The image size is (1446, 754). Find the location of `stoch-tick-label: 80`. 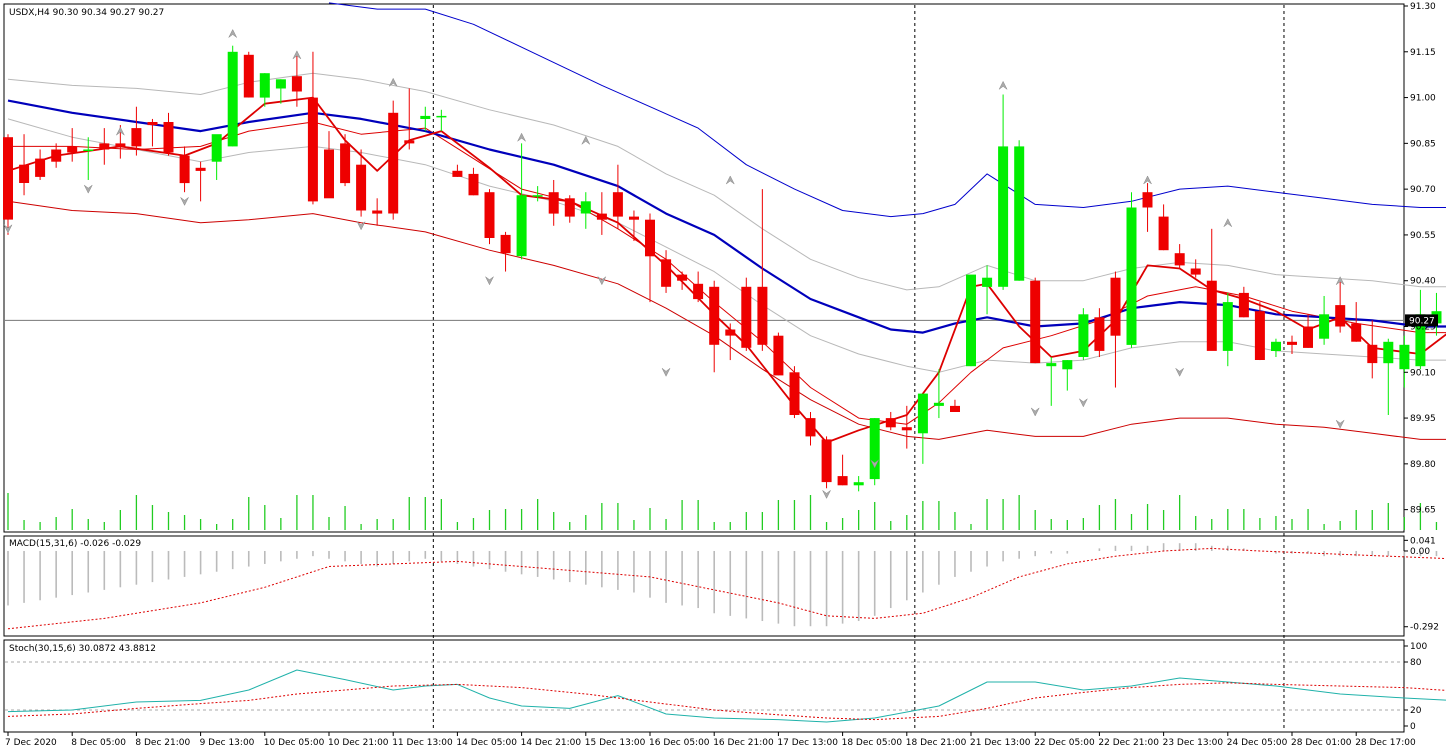

stoch-tick-label: 80 is located at coordinates (1416, 663).